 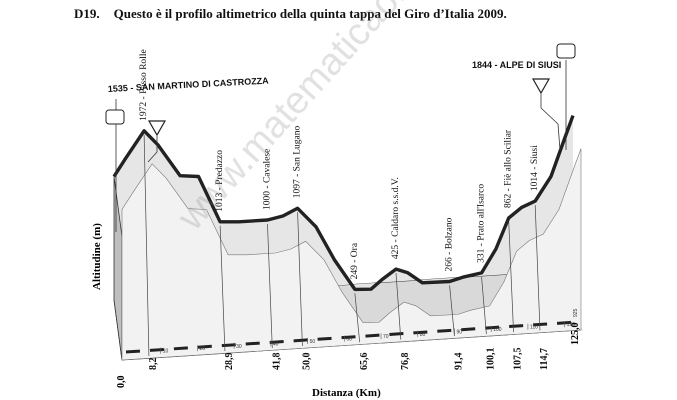 What do you see at coordinates (566, 51) in the screenshot?
I see `finish-sign-icon` at bounding box center [566, 51].